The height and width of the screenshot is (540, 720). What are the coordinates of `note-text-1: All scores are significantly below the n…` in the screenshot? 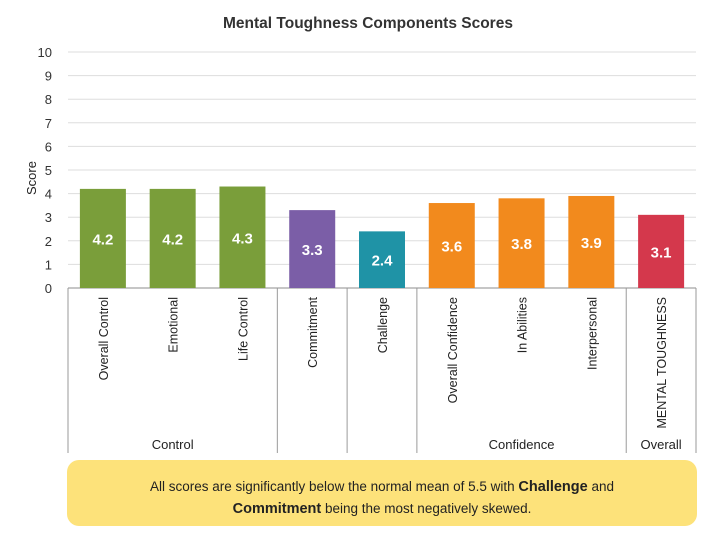 It's located at (334, 486).